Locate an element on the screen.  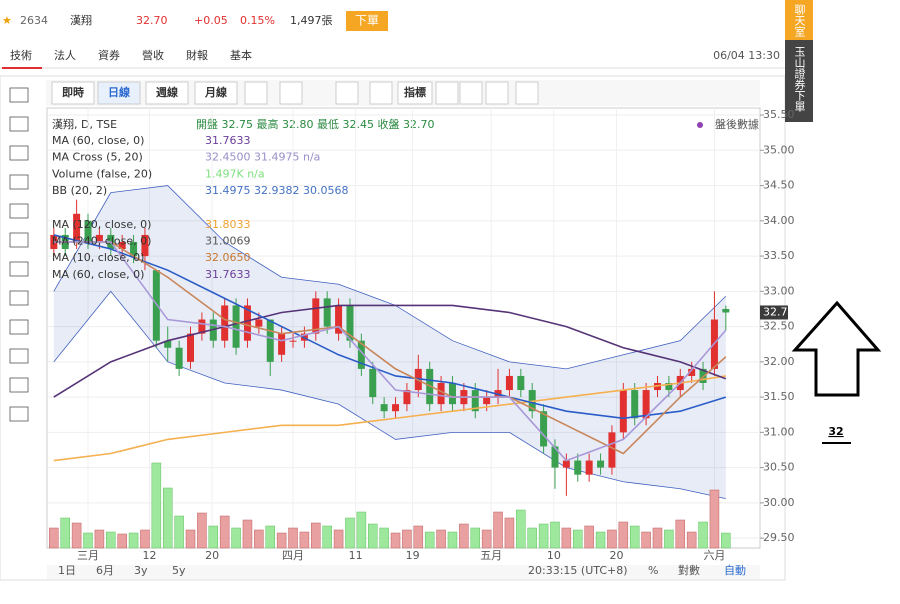
name: 漢翔 is located at coordinates (81, 20).